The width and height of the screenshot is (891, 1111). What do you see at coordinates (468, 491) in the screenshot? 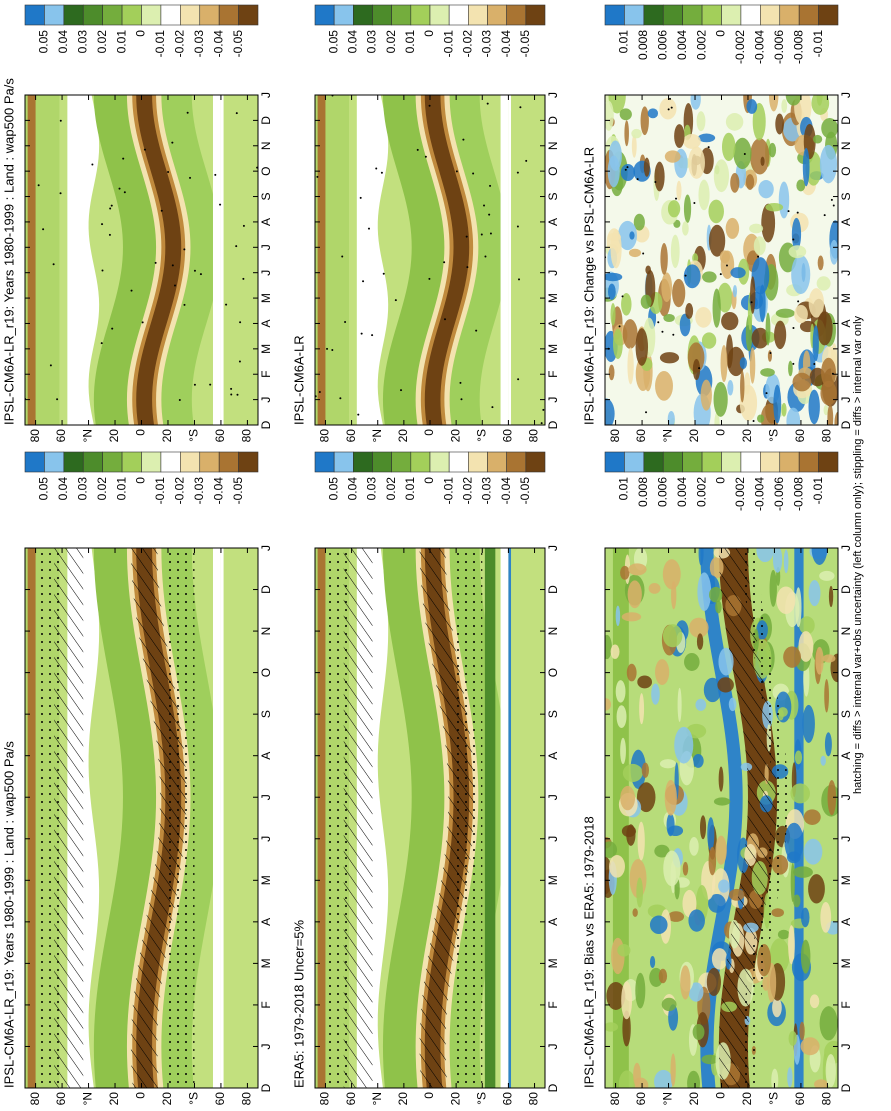
I see `colorbar-label: -0.02` at bounding box center [468, 491].